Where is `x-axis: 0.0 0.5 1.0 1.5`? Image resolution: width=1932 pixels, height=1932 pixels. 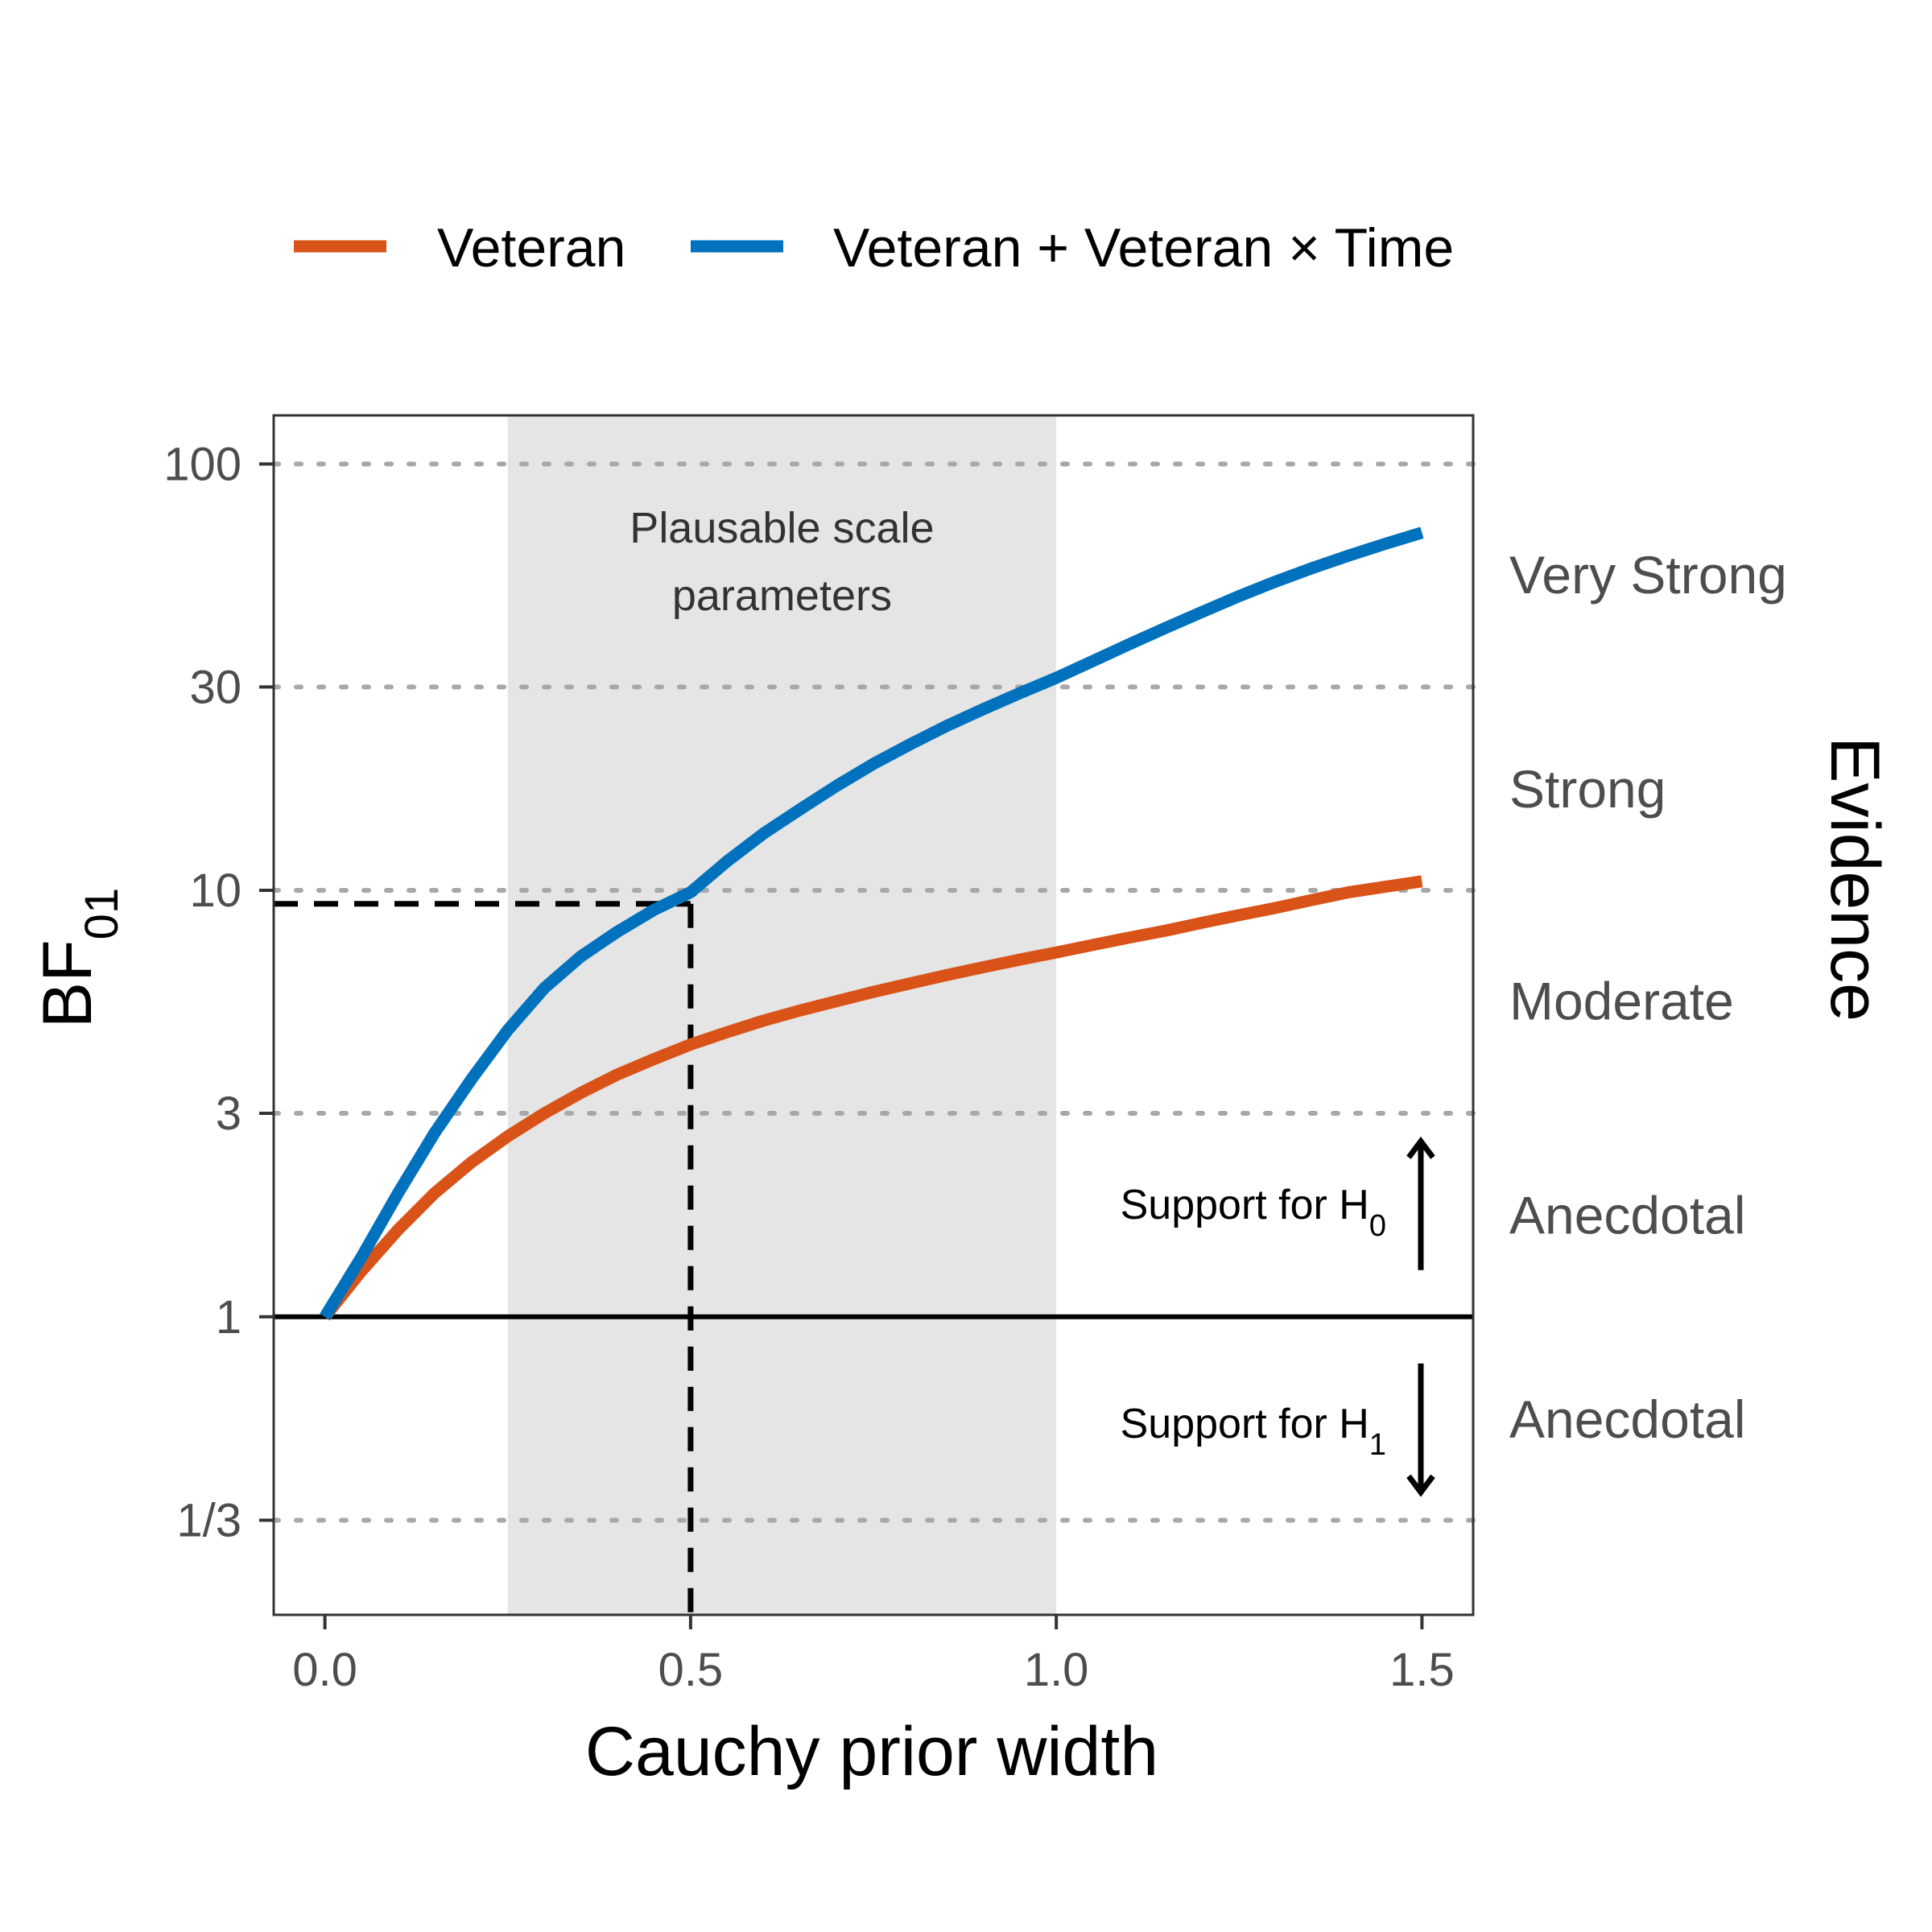
x-axis: 0.0 0.5 1.0 1.5 is located at coordinates (873, 1655).